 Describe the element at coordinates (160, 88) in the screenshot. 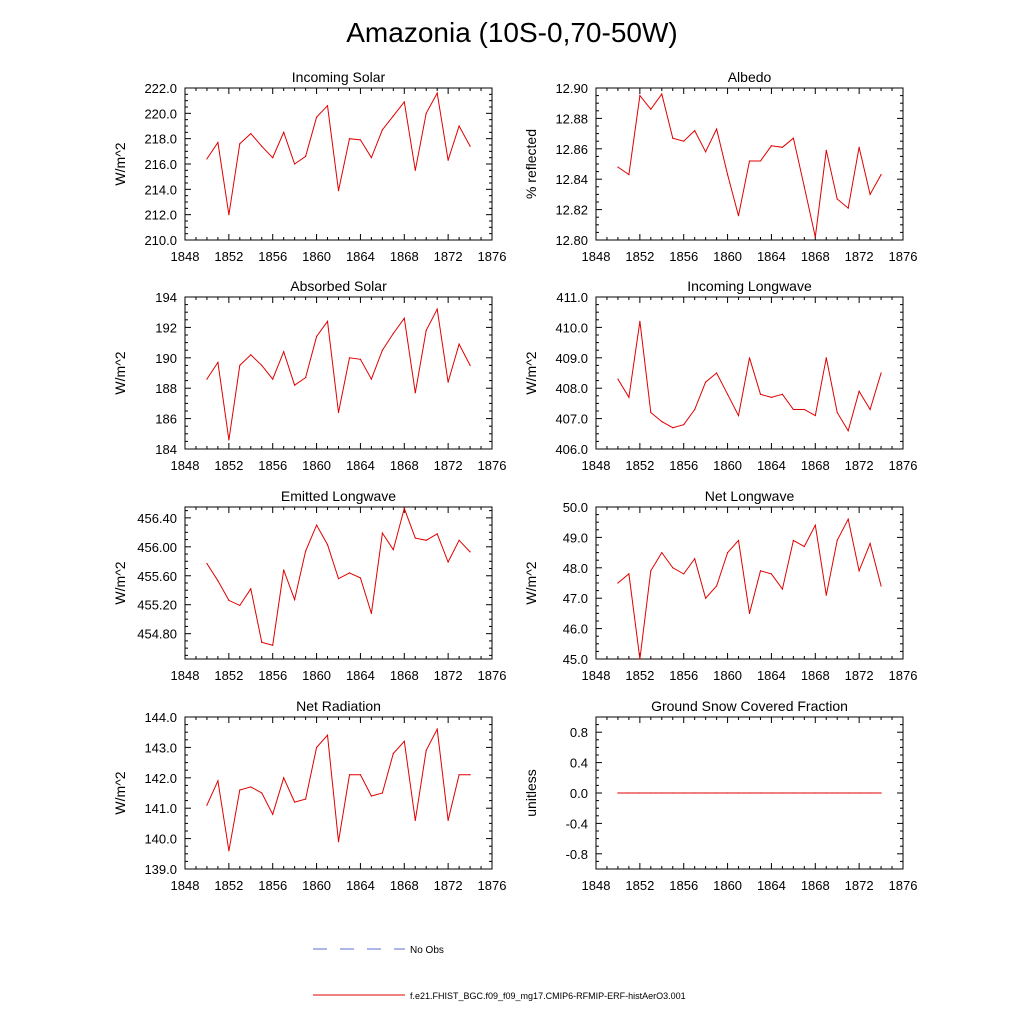

I see `y-tick-label: 222.0` at that location.